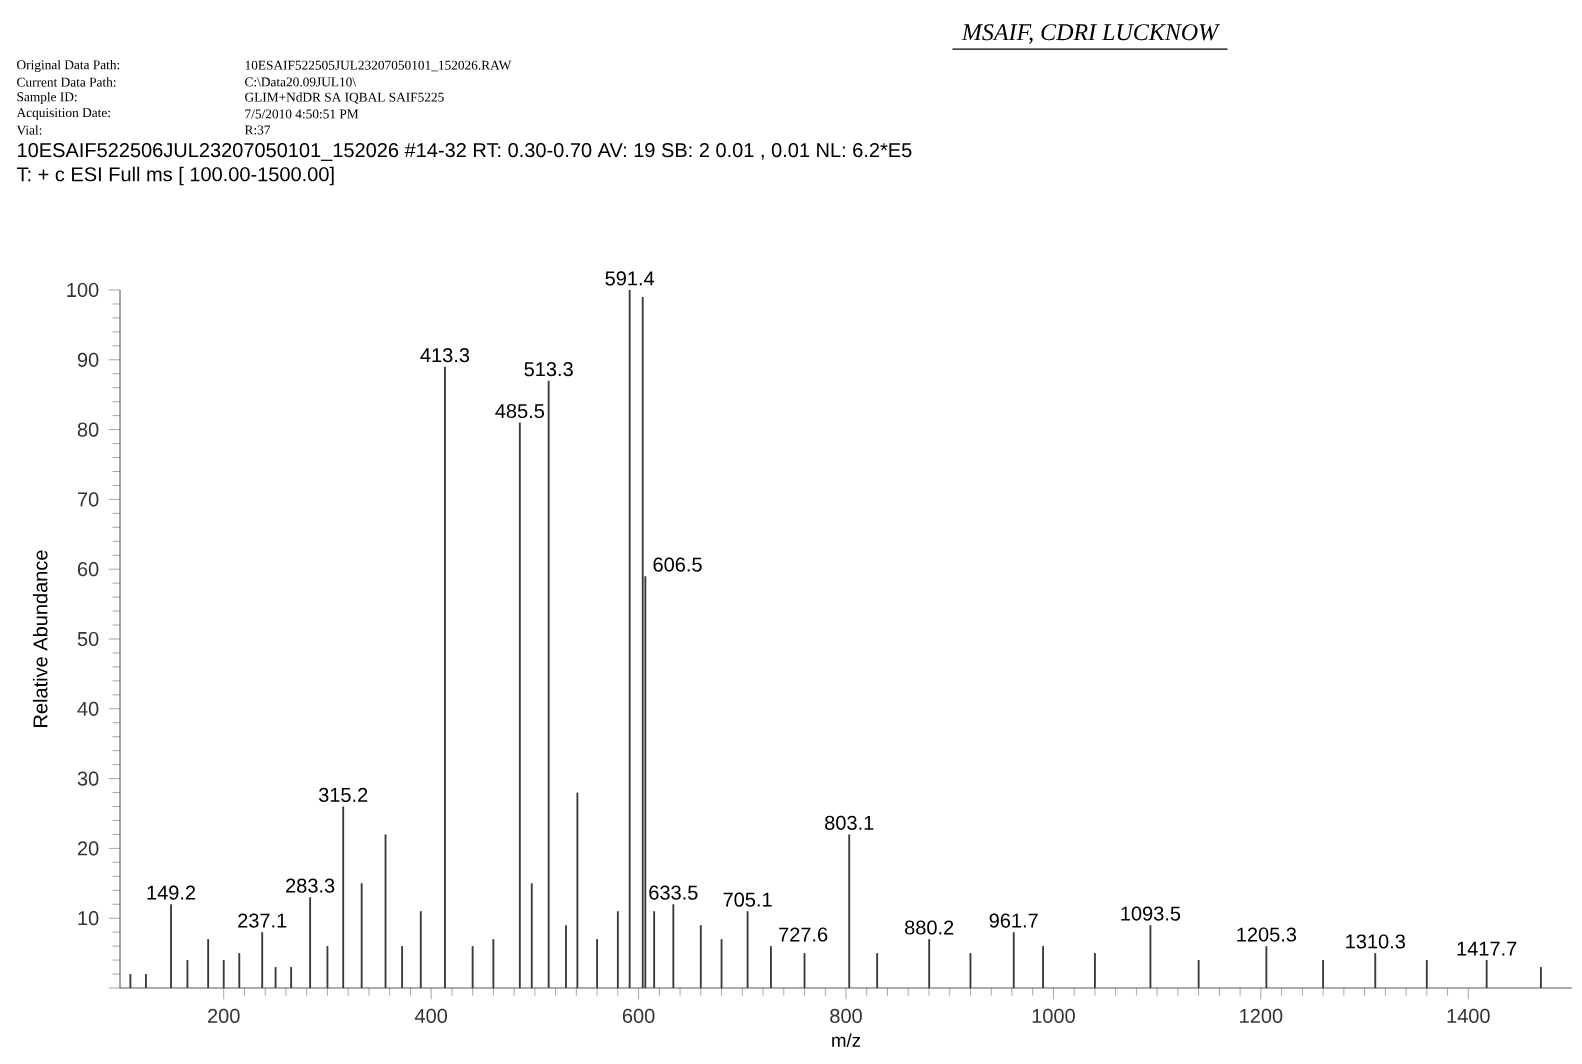 Image resolution: width=1582 pixels, height=1064 pixels. What do you see at coordinates (431, 1015) in the screenshot?
I see `x-tick-label: 400` at bounding box center [431, 1015].